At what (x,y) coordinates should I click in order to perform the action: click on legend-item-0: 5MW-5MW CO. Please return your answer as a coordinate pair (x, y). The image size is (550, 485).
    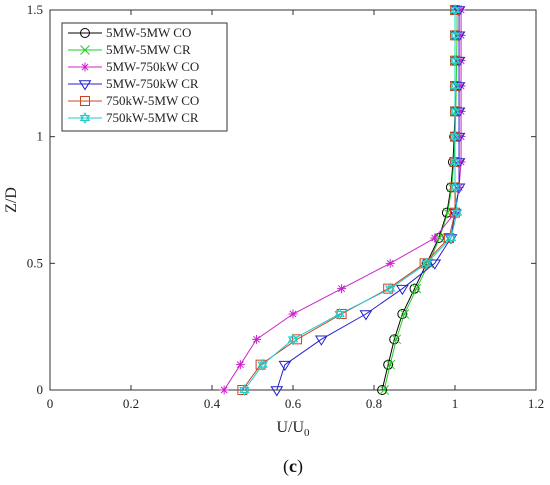
    Looking at the image, I should click on (129, 32).